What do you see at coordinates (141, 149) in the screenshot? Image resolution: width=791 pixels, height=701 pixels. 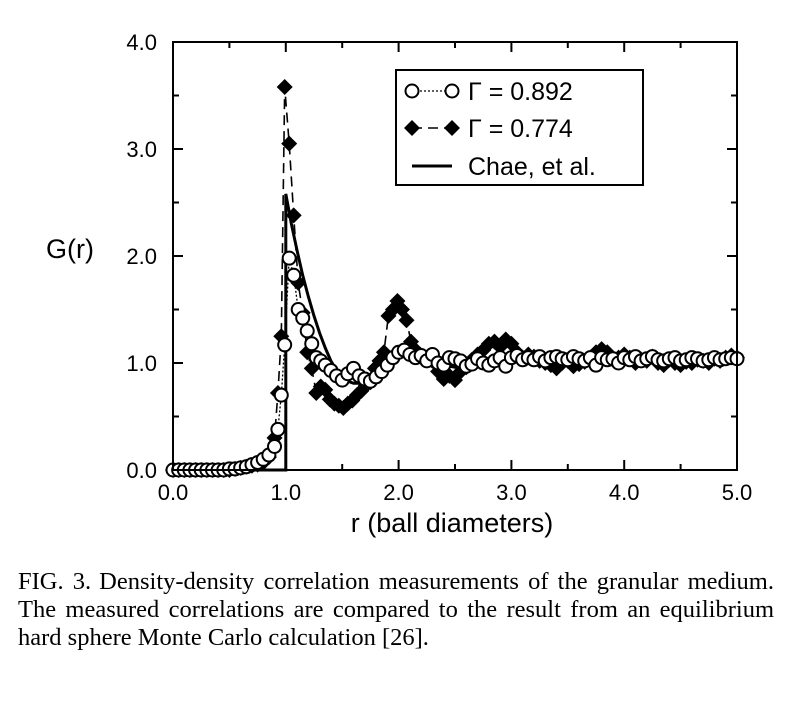 I see `y-tick-label: 3.0` at bounding box center [141, 149].